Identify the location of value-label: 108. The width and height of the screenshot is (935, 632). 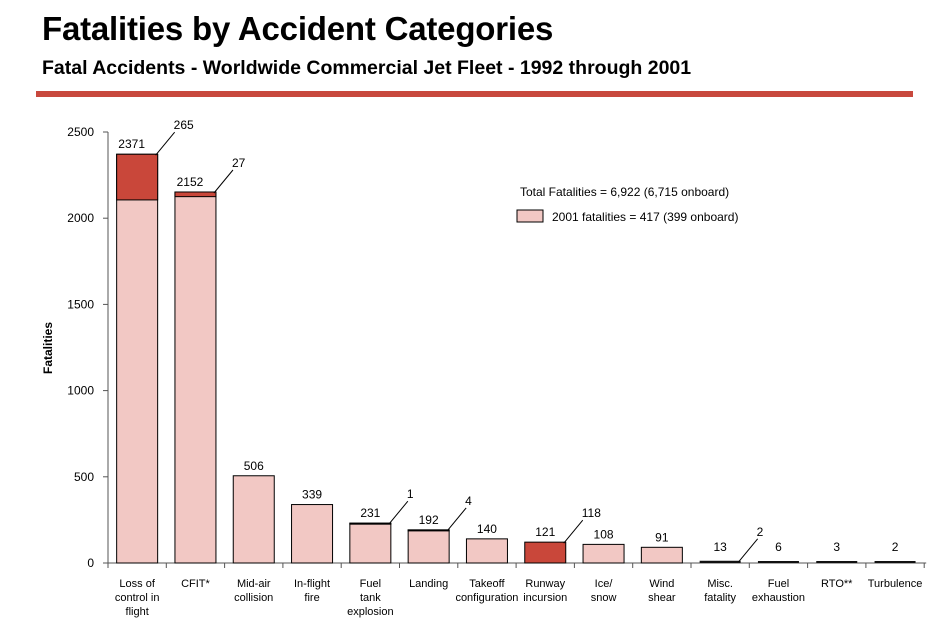
(604, 534).